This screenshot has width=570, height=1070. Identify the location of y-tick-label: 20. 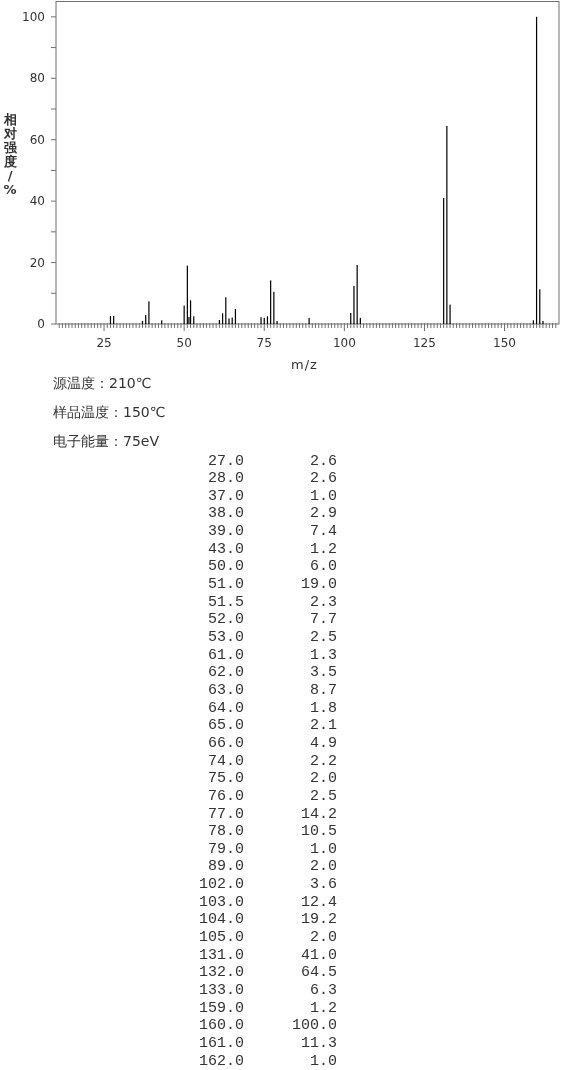
(37, 262).